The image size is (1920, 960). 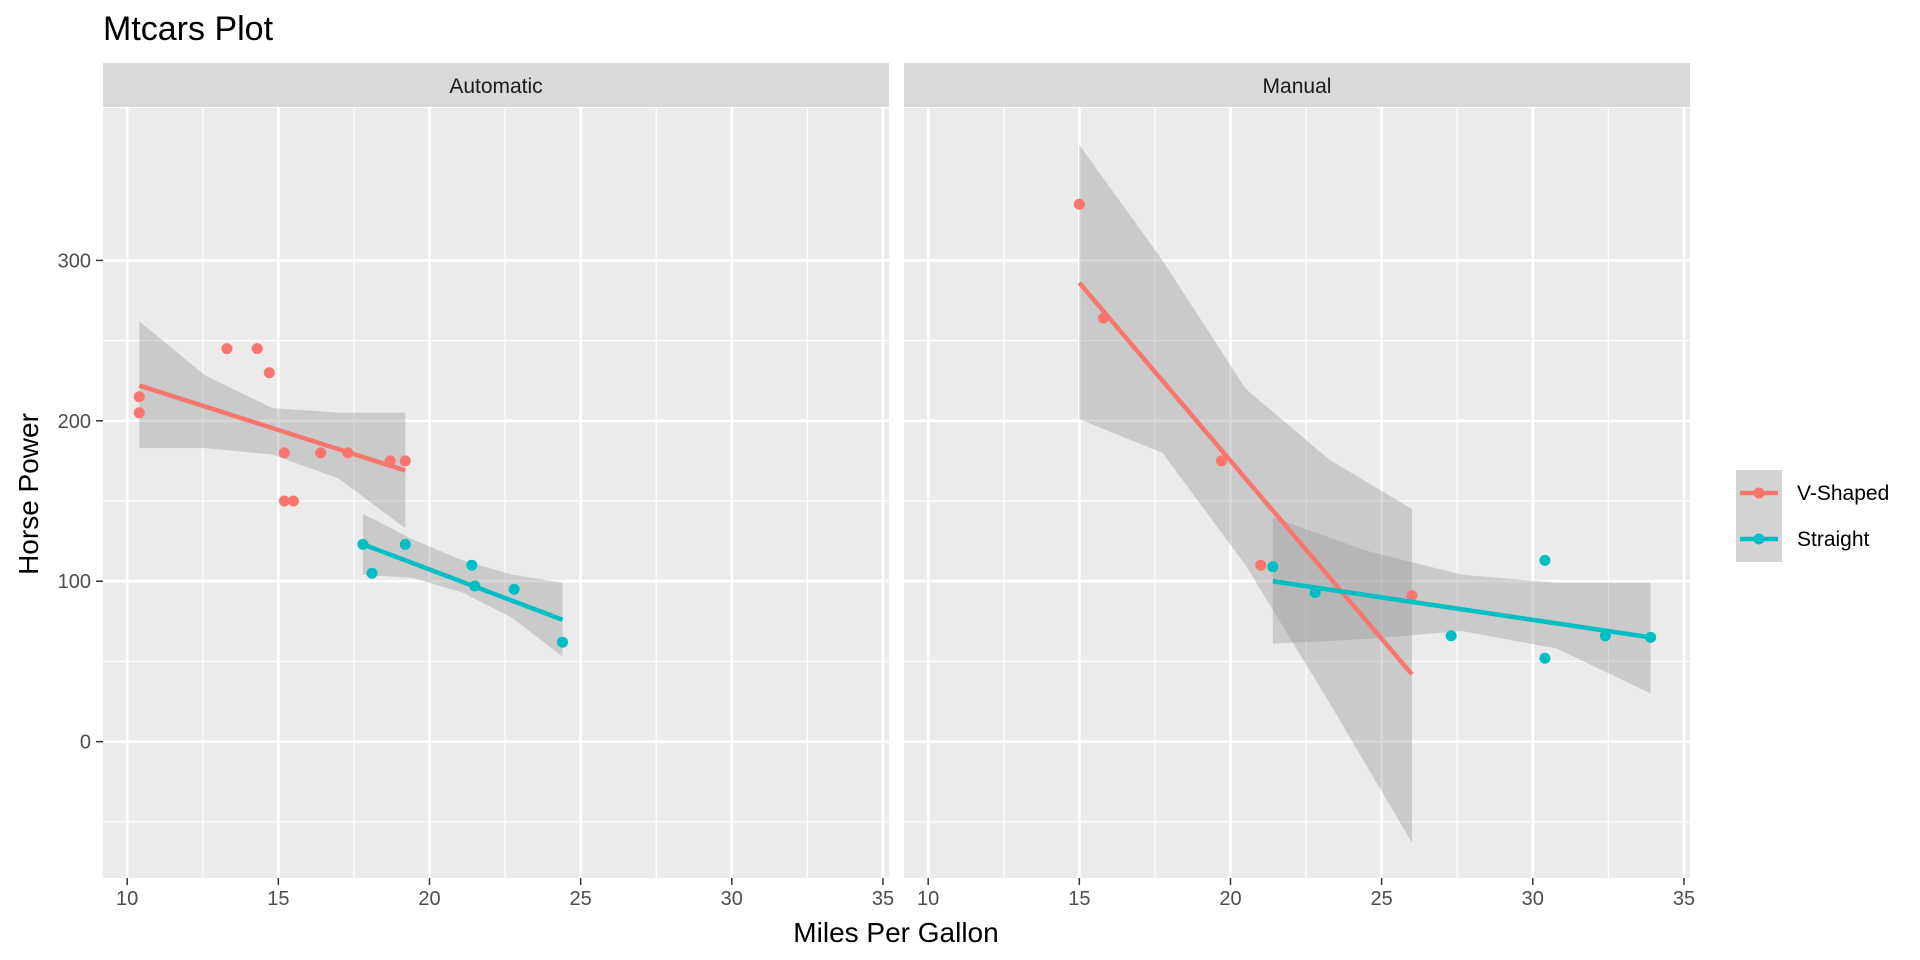 What do you see at coordinates (463, 582) in the screenshot?
I see `fit-line-straight-automatic` at bounding box center [463, 582].